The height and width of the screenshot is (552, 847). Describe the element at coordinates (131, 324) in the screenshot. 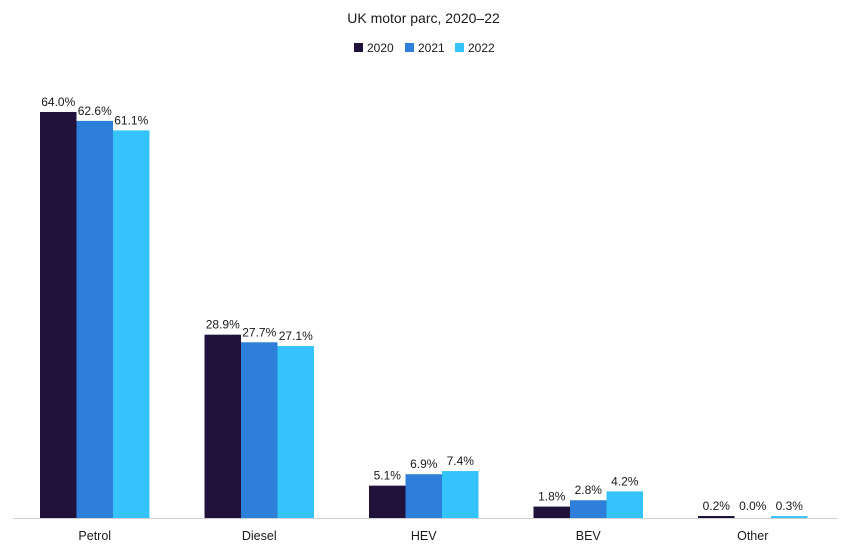

I see `bar-petrol-2022` at that location.